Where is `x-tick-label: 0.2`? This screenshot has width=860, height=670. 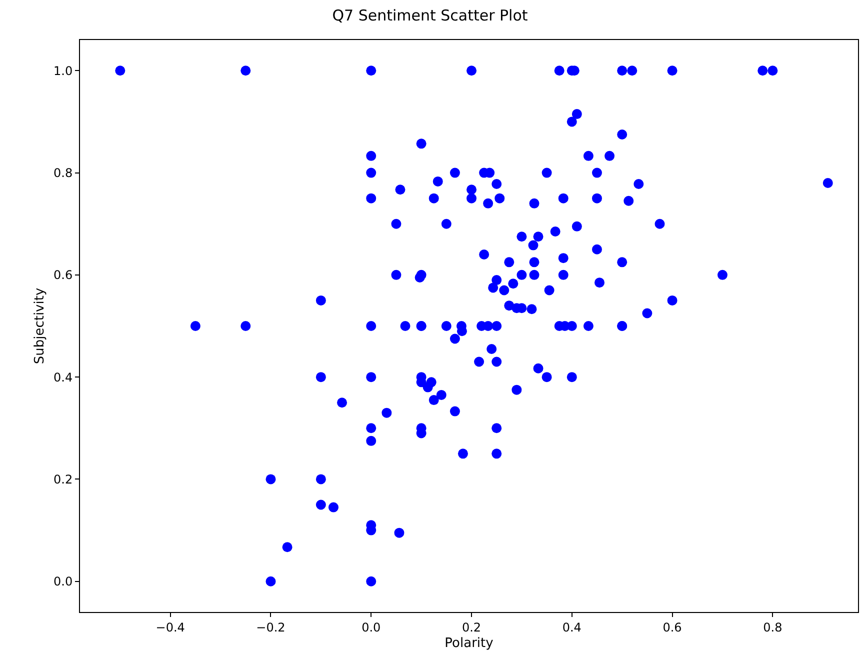
x-tick-label: 0.2 is located at coordinates (472, 627).